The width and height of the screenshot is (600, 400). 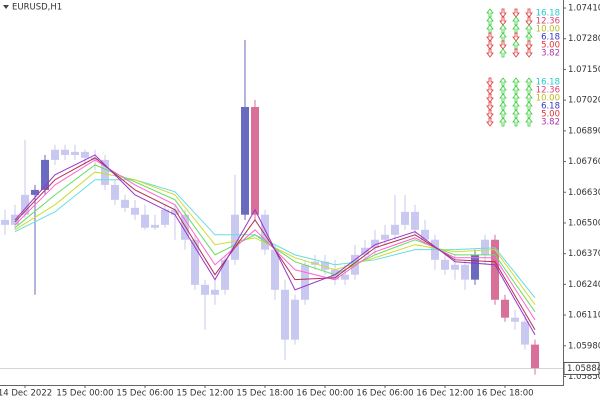 I want to click on y-tick-label: 1.07150, so click(x=584, y=70).